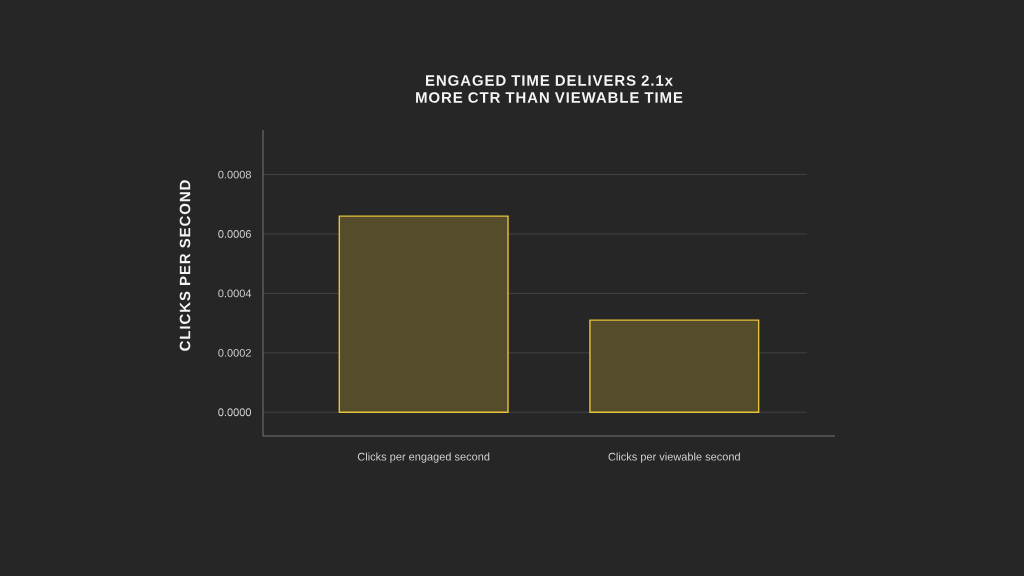 The image size is (1024, 576). Describe the element at coordinates (423, 457) in the screenshot. I see `x-tick-label: Clicks per engaged second` at that location.